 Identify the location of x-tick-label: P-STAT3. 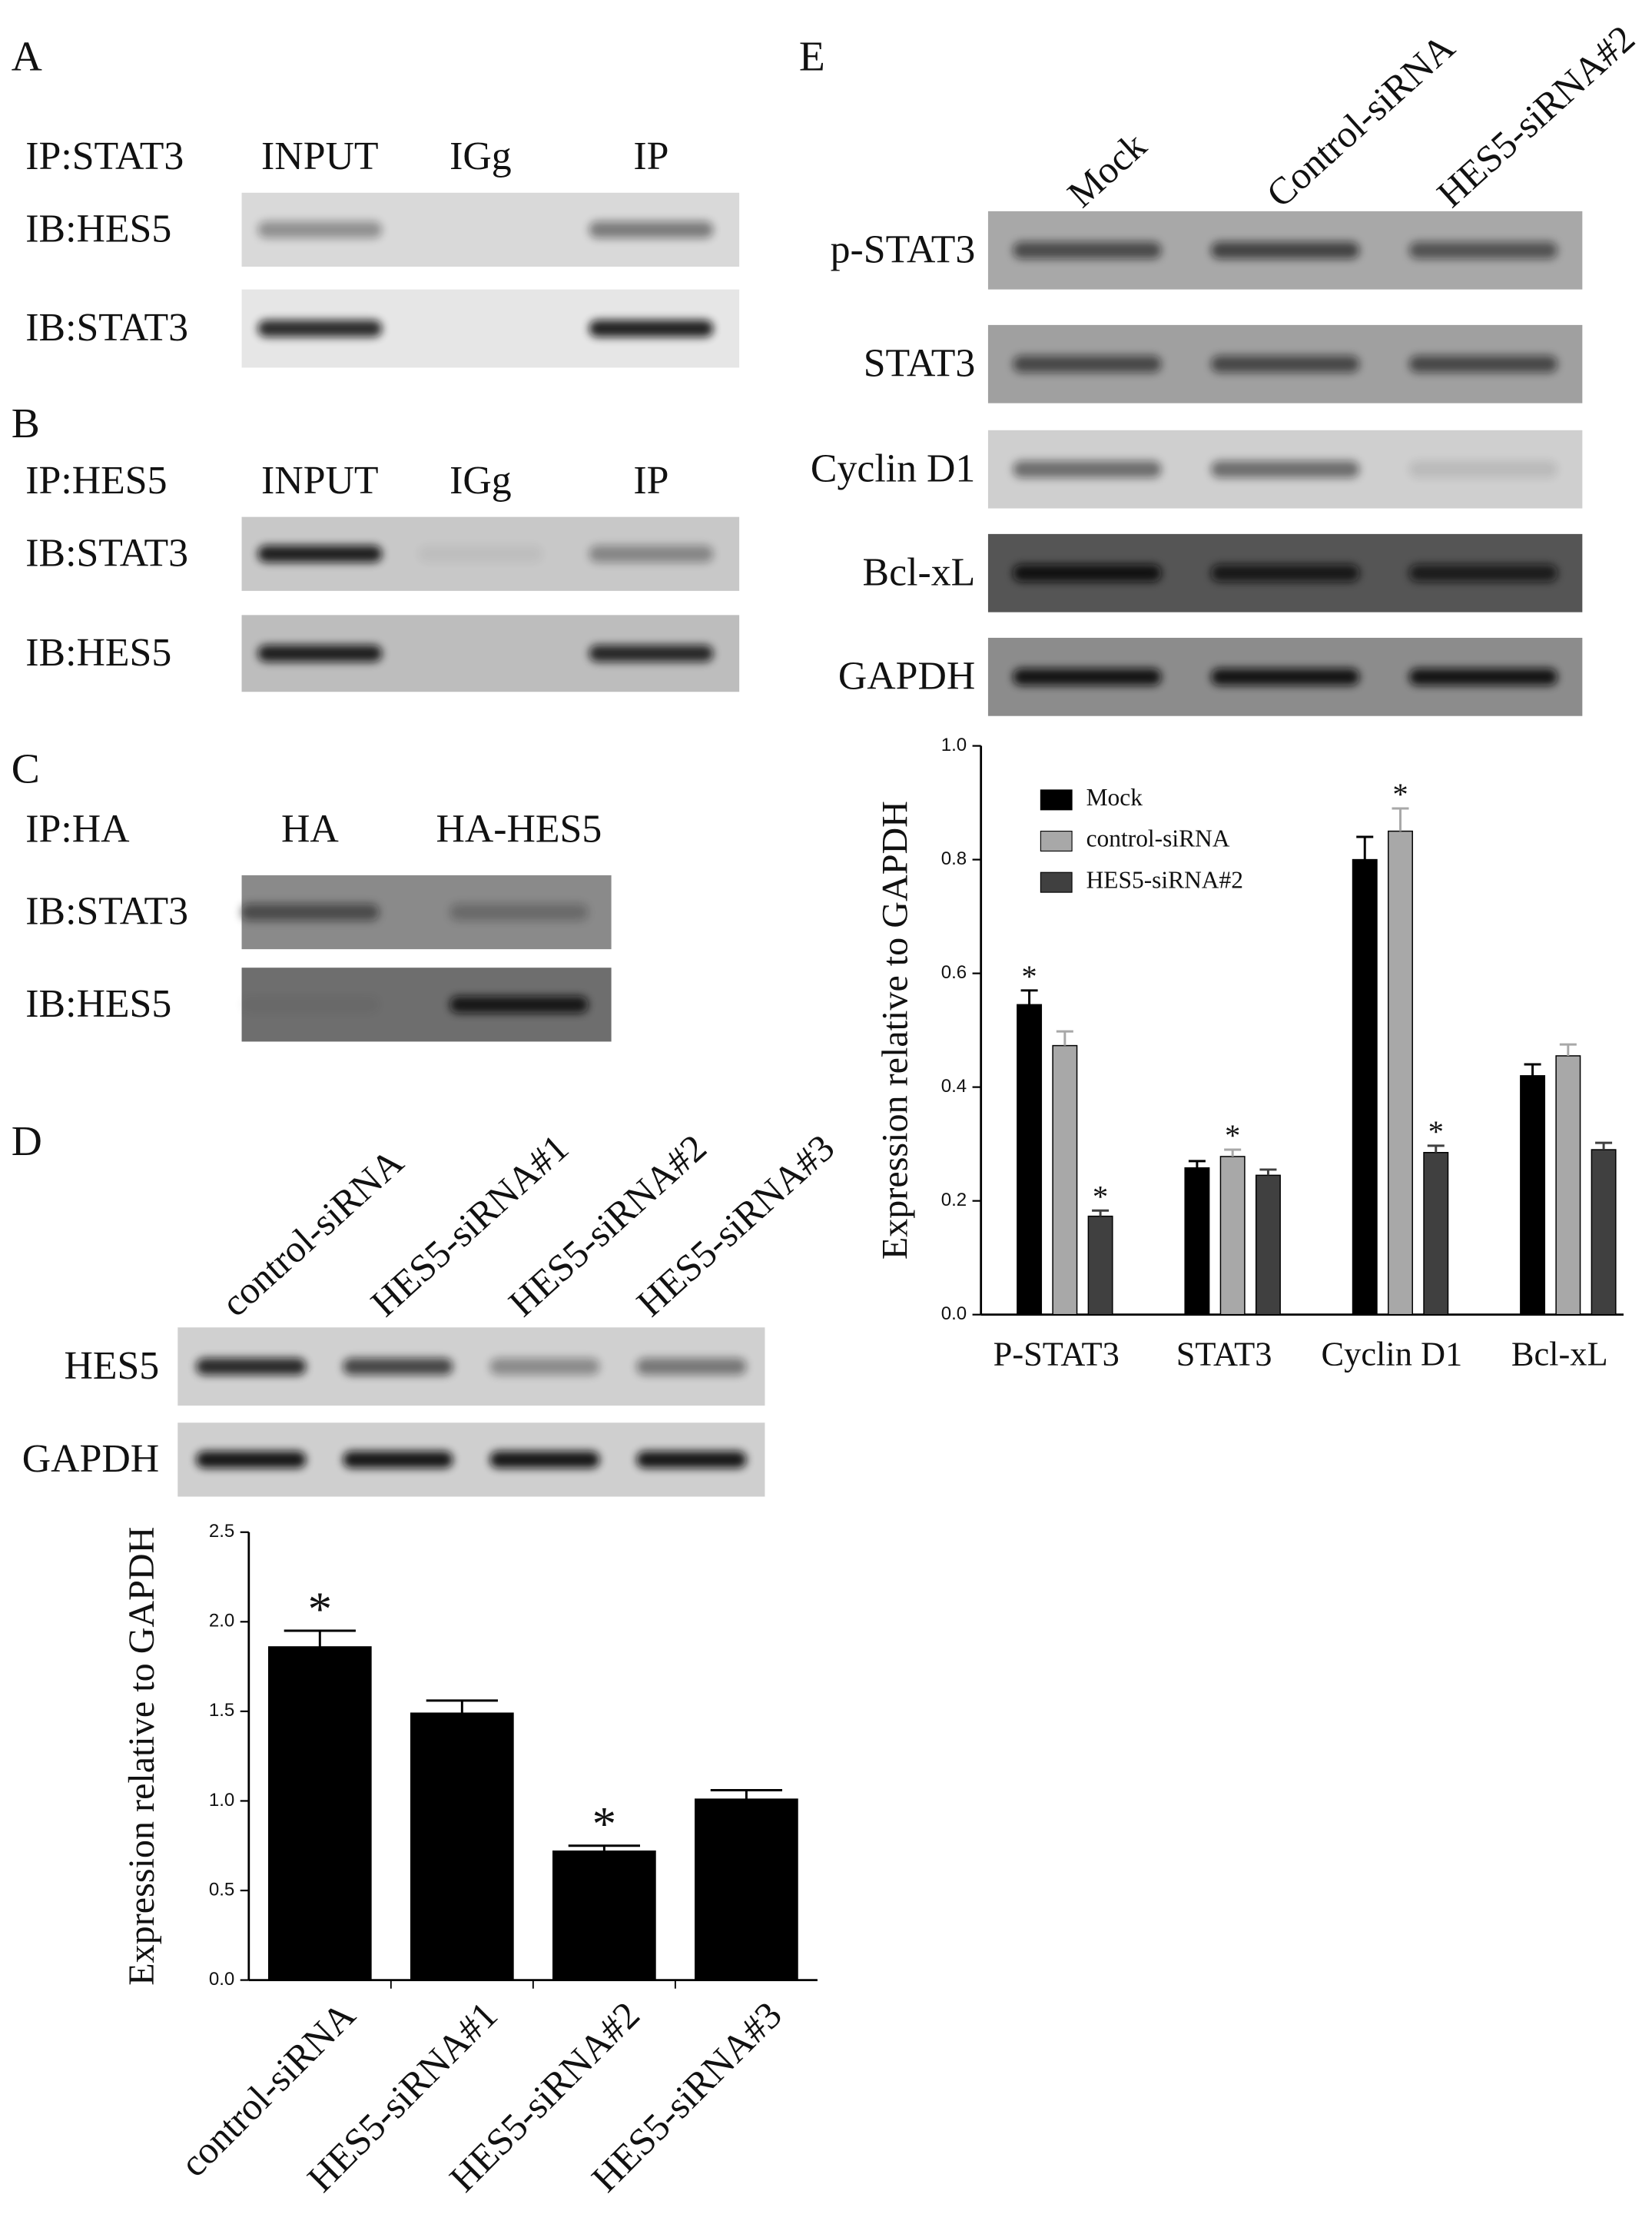
(1057, 1353).